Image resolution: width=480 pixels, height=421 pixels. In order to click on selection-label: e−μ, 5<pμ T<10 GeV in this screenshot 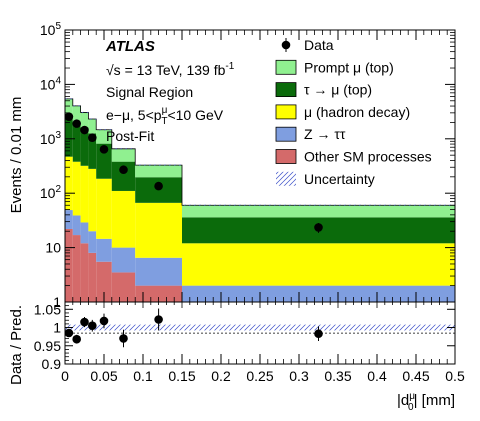, I will do `click(165, 116)`.